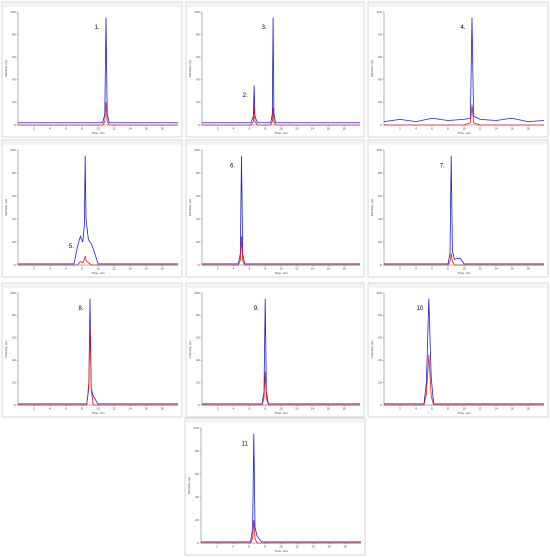 This screenshot has width=550, height=557. What do you see at coordinates (97, 273) in the screenshot?
I see `x-axis-label: Time, min` at bounding box center [97, 273].